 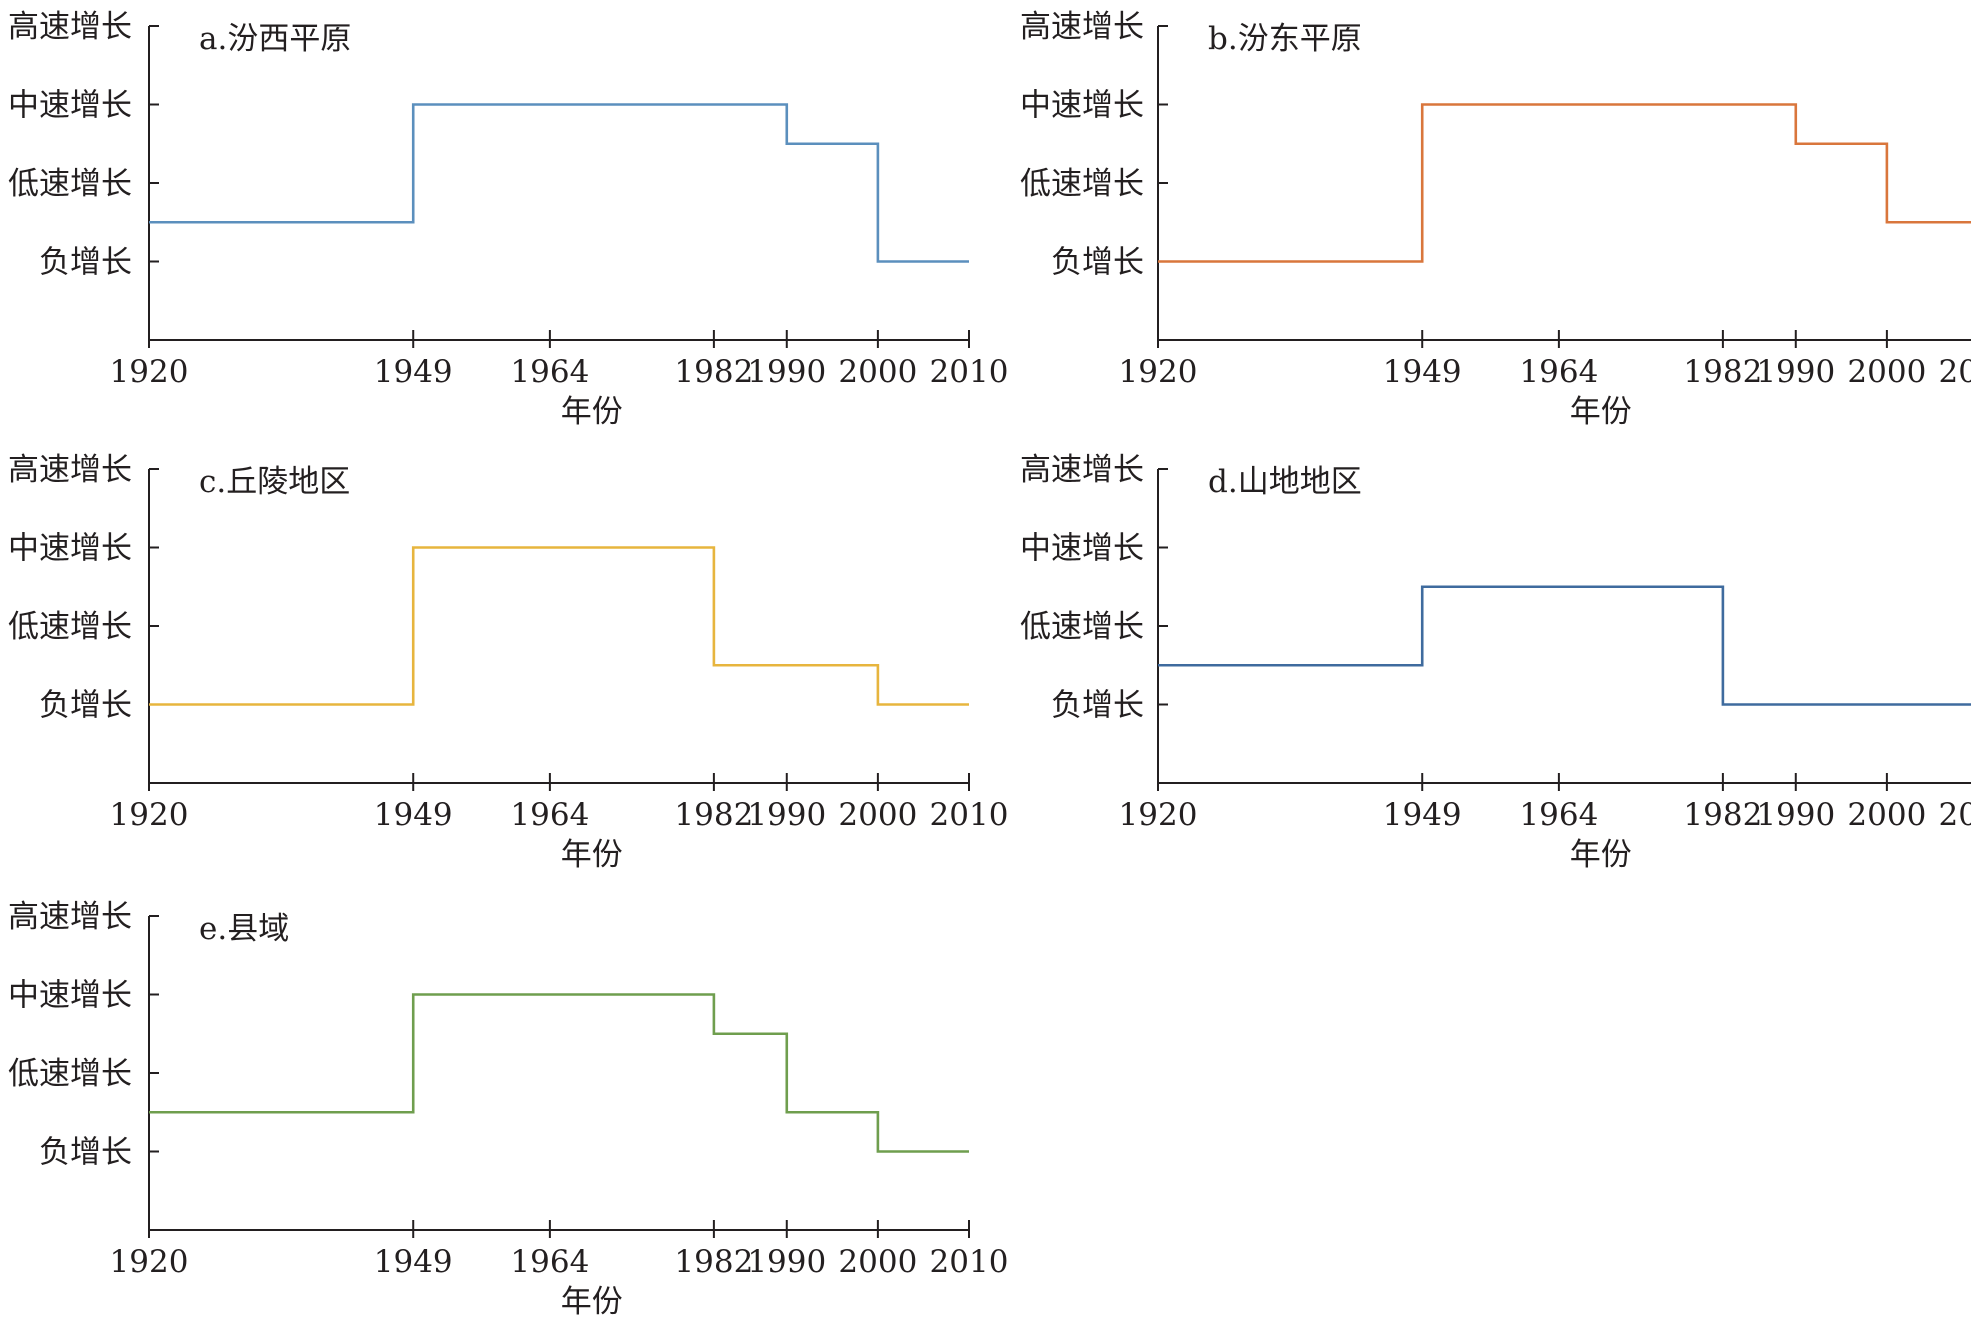 What do you see at coordinates (275, 39) in the screenshot?
I see `panel-title: a.汾西平原` at bounding box center [275, 39].